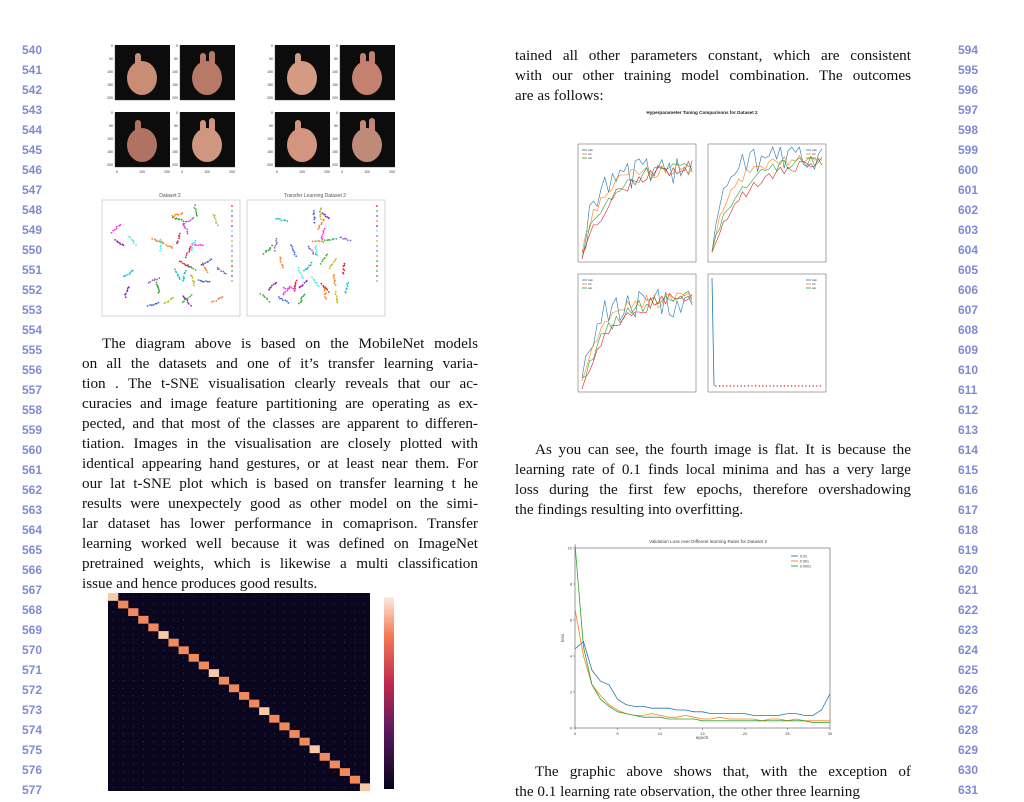  What do you see at coordinates (110, 98) in the screenshot?
I see `tick-label: 200` at bounding box center [110, 98].